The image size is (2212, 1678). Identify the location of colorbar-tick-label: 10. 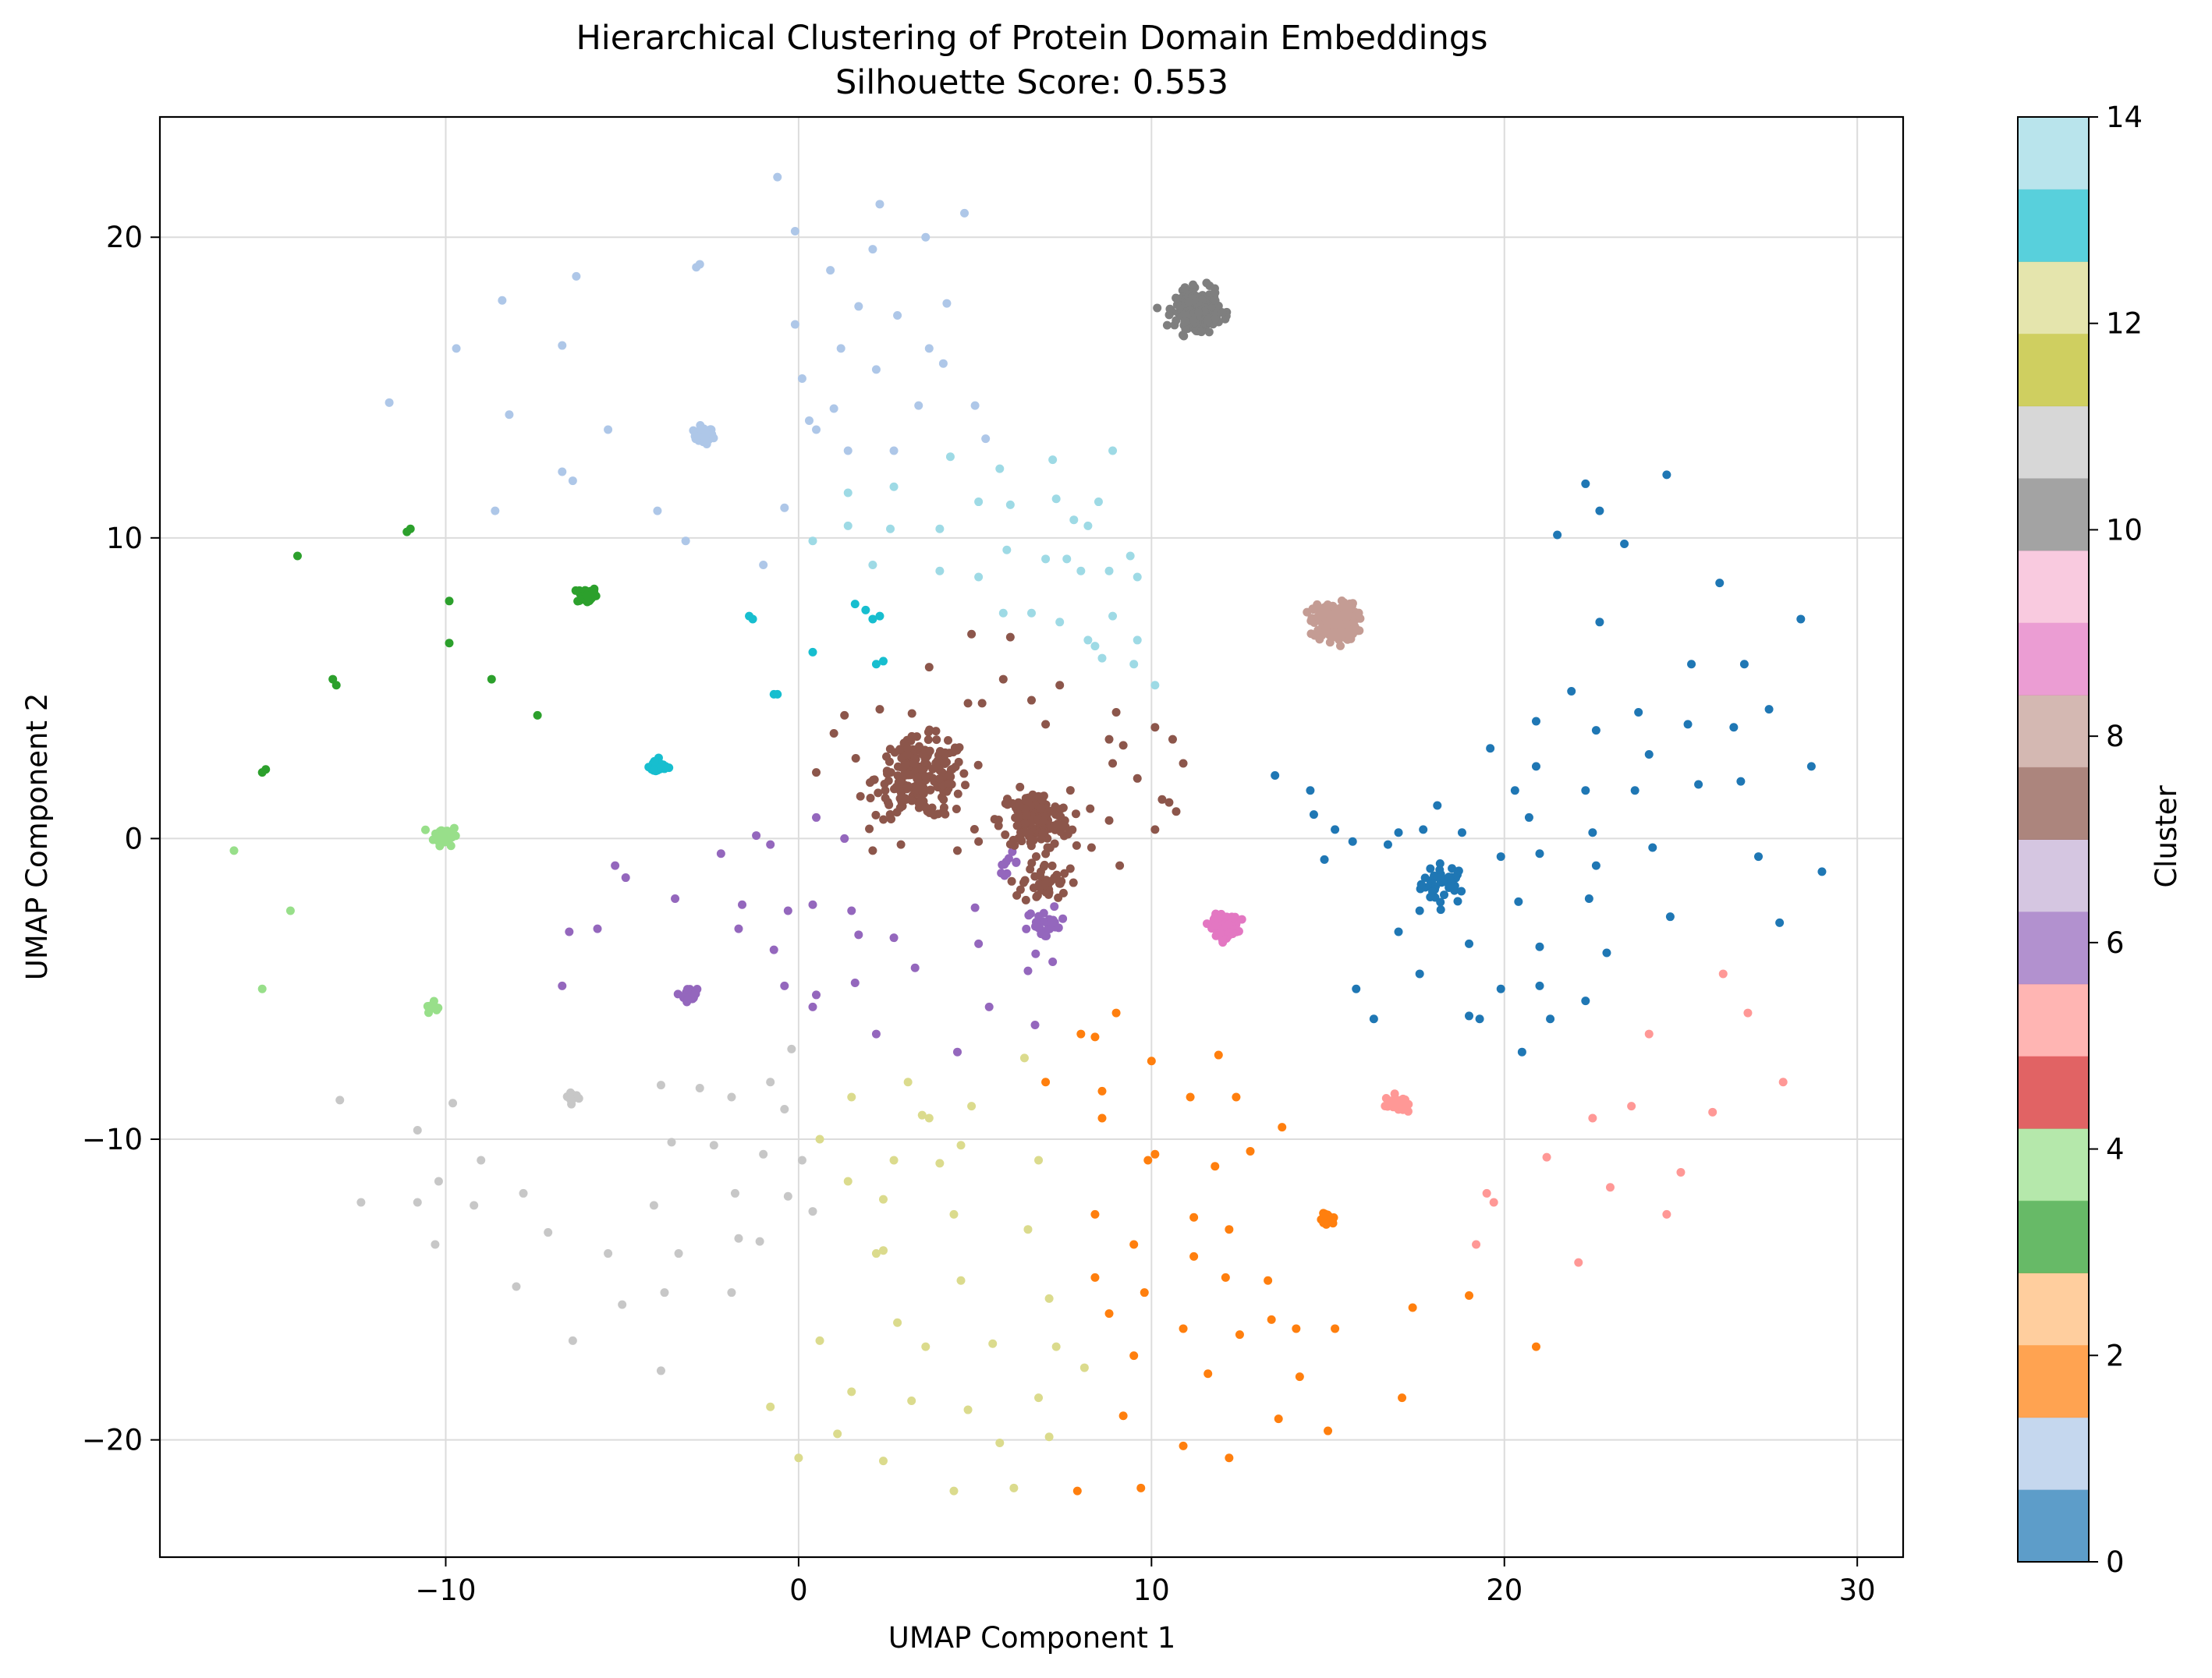
(2124, 530).